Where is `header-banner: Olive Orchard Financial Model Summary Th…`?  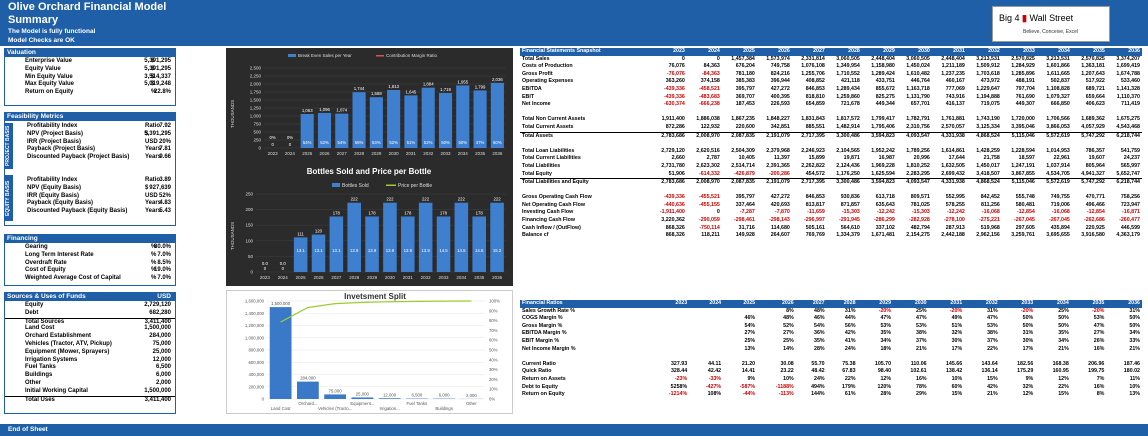 header-banner: Olive Orchard Financial Model Summary Th… is located at coordinates (574, 23).